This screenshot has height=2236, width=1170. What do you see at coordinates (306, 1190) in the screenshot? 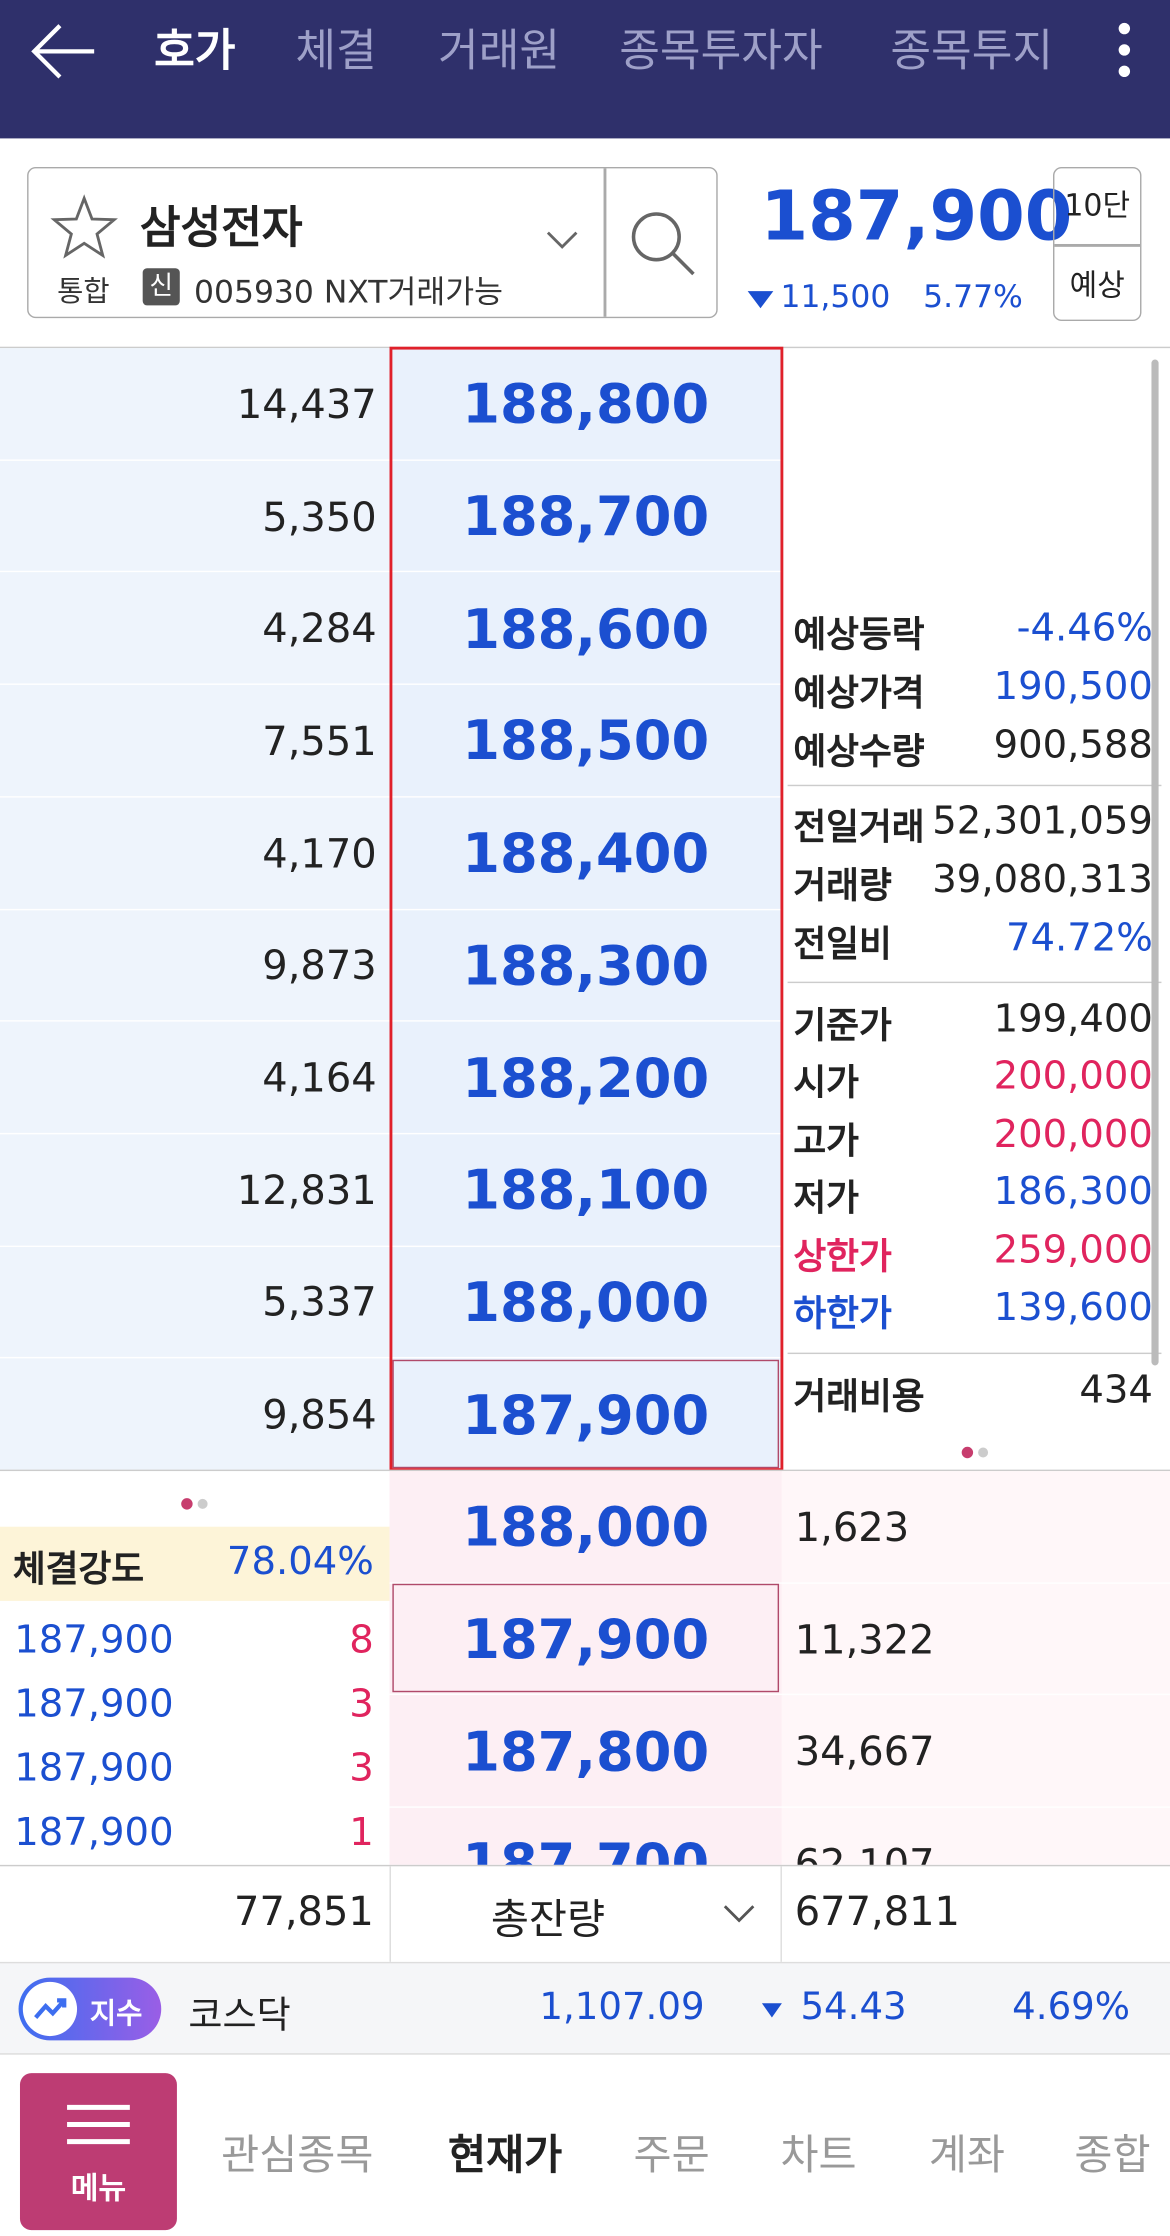
I see `ask-volume: 12,831` at bounding box center [306, 1190].